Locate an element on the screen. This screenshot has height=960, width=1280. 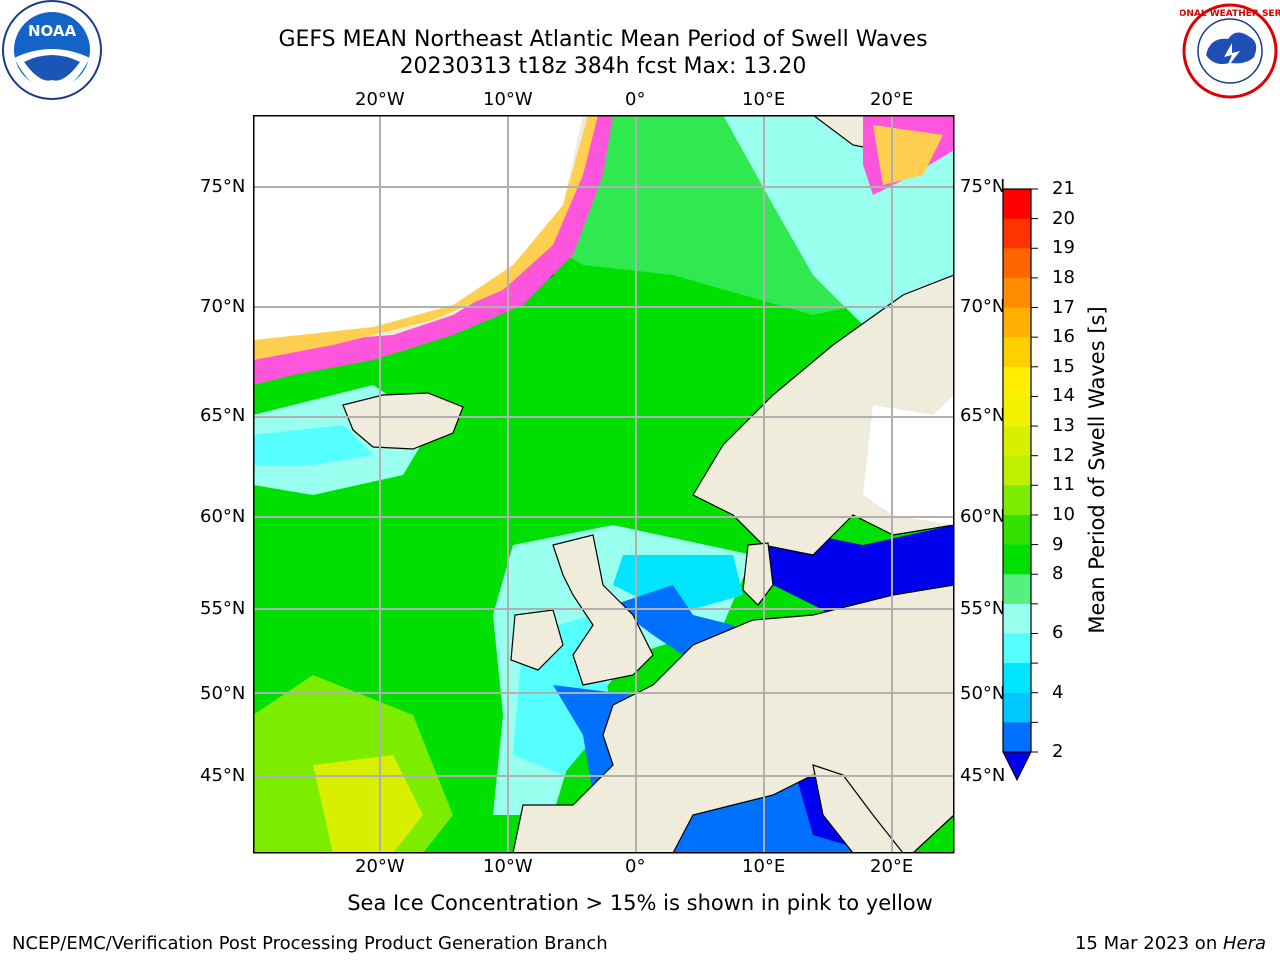
lat-label-left-60n: 60°N is located at coordinates (223, 516).